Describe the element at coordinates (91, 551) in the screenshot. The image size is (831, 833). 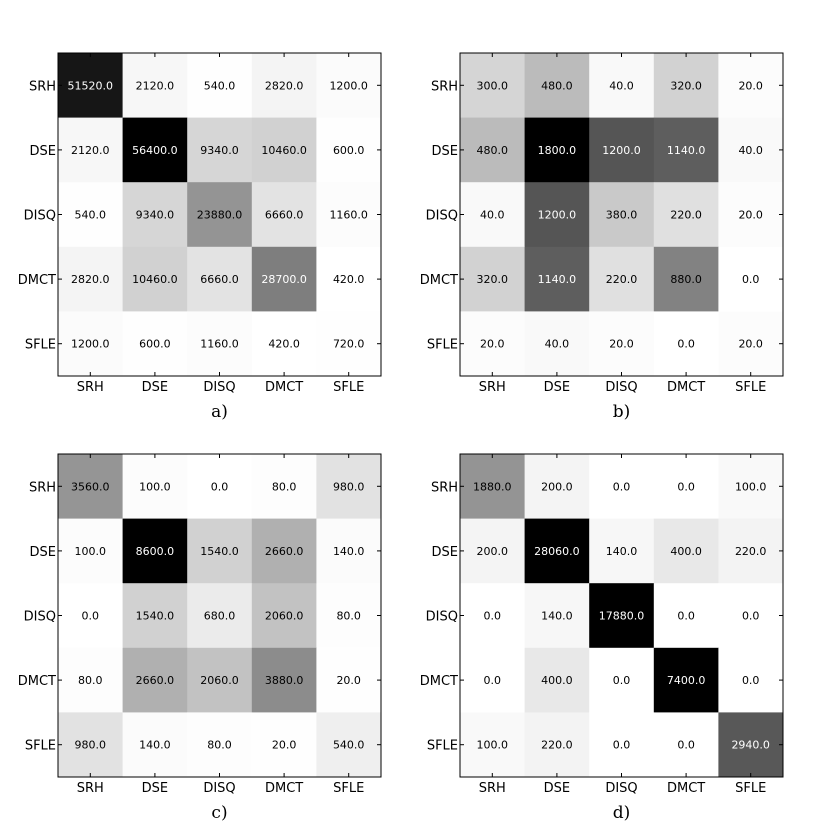
I see `cell-value-label: 100.0` at that location.